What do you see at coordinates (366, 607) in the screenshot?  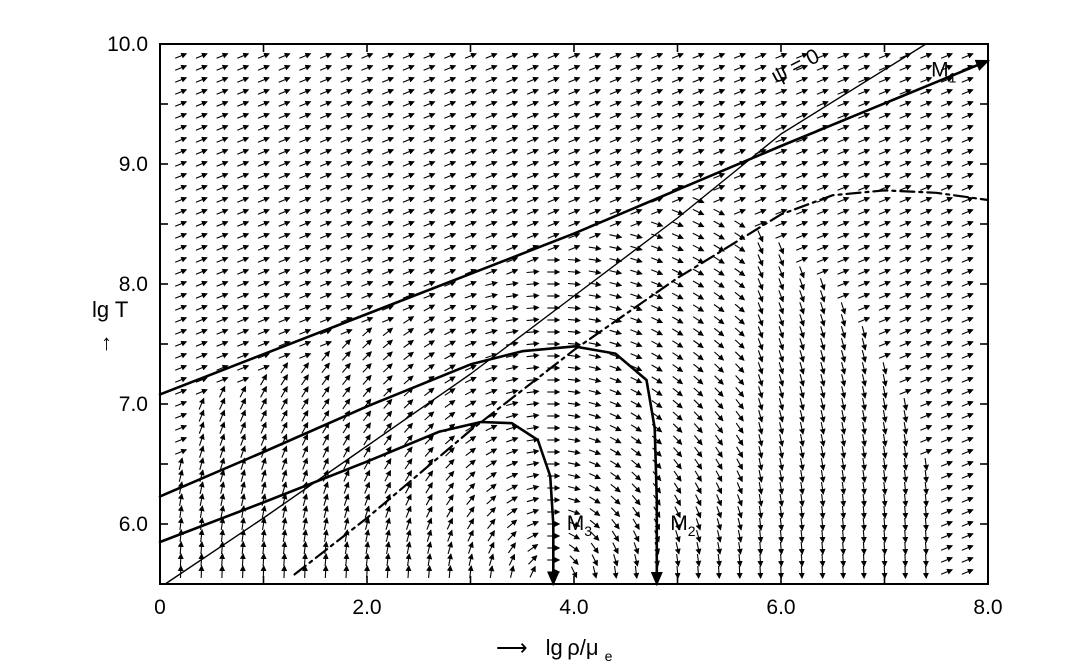 I see `x-tick-label: 2.0` at bounding box center [366, 607].